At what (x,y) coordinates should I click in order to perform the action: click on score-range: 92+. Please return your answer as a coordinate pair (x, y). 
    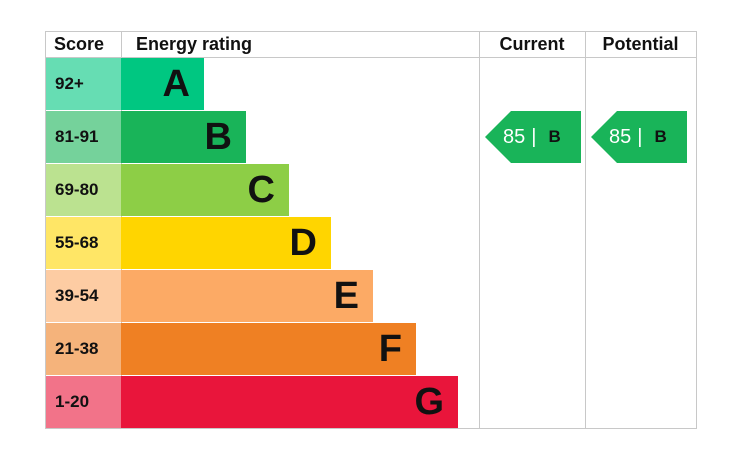
    Looking at the image, I should click on (83, 84).